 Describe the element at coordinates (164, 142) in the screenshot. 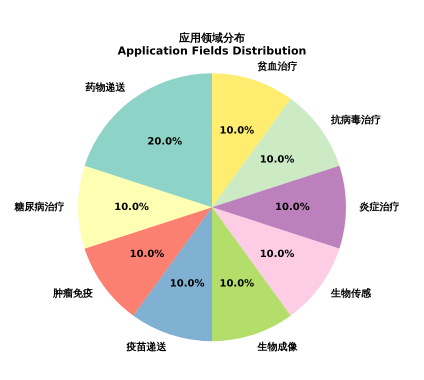

I see `data-label: 20.0%` at that location.